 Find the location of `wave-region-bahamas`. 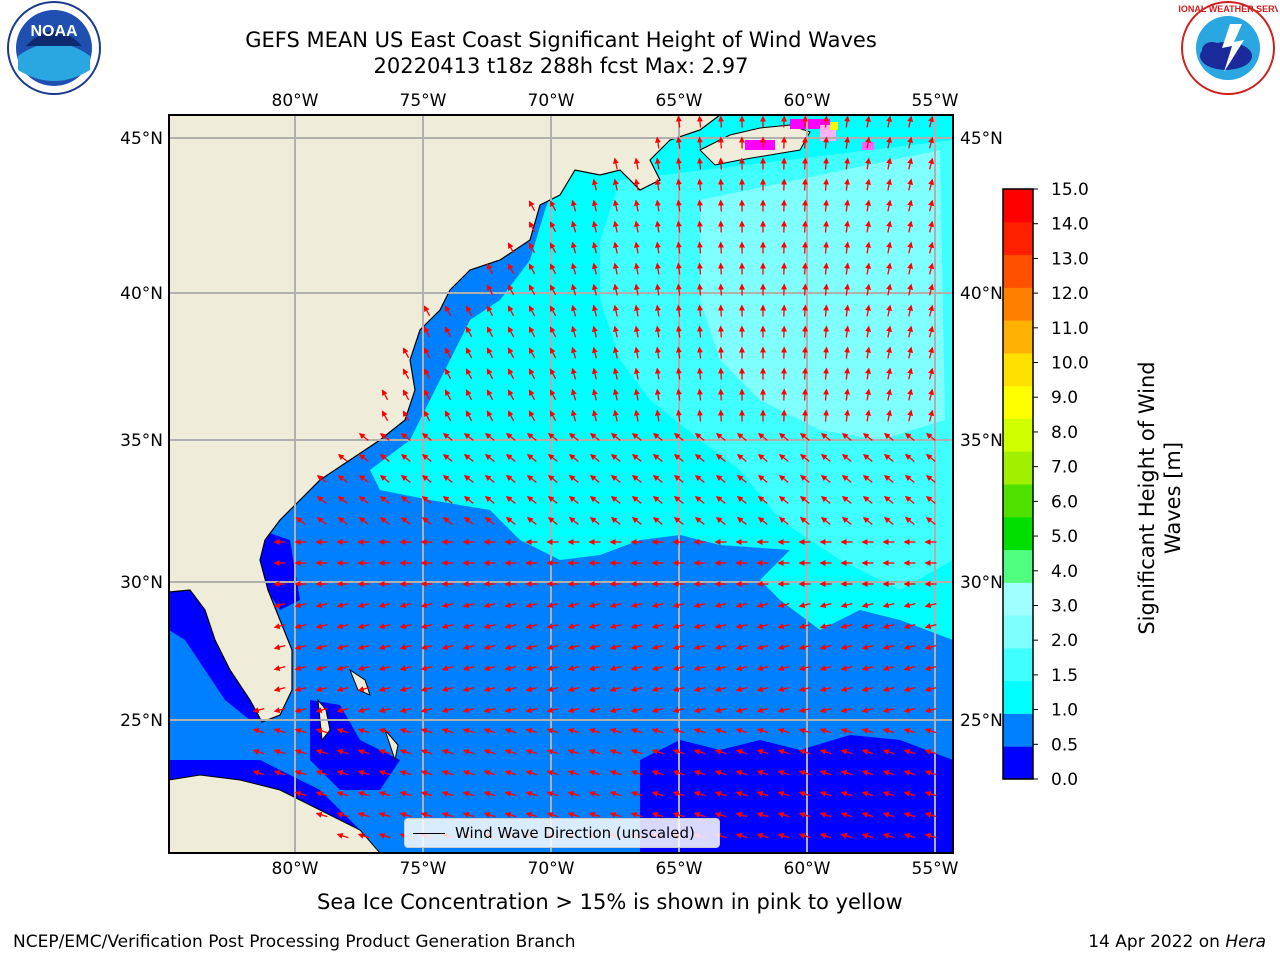

wave-region-bahamas is located at coordinates (355, 745).